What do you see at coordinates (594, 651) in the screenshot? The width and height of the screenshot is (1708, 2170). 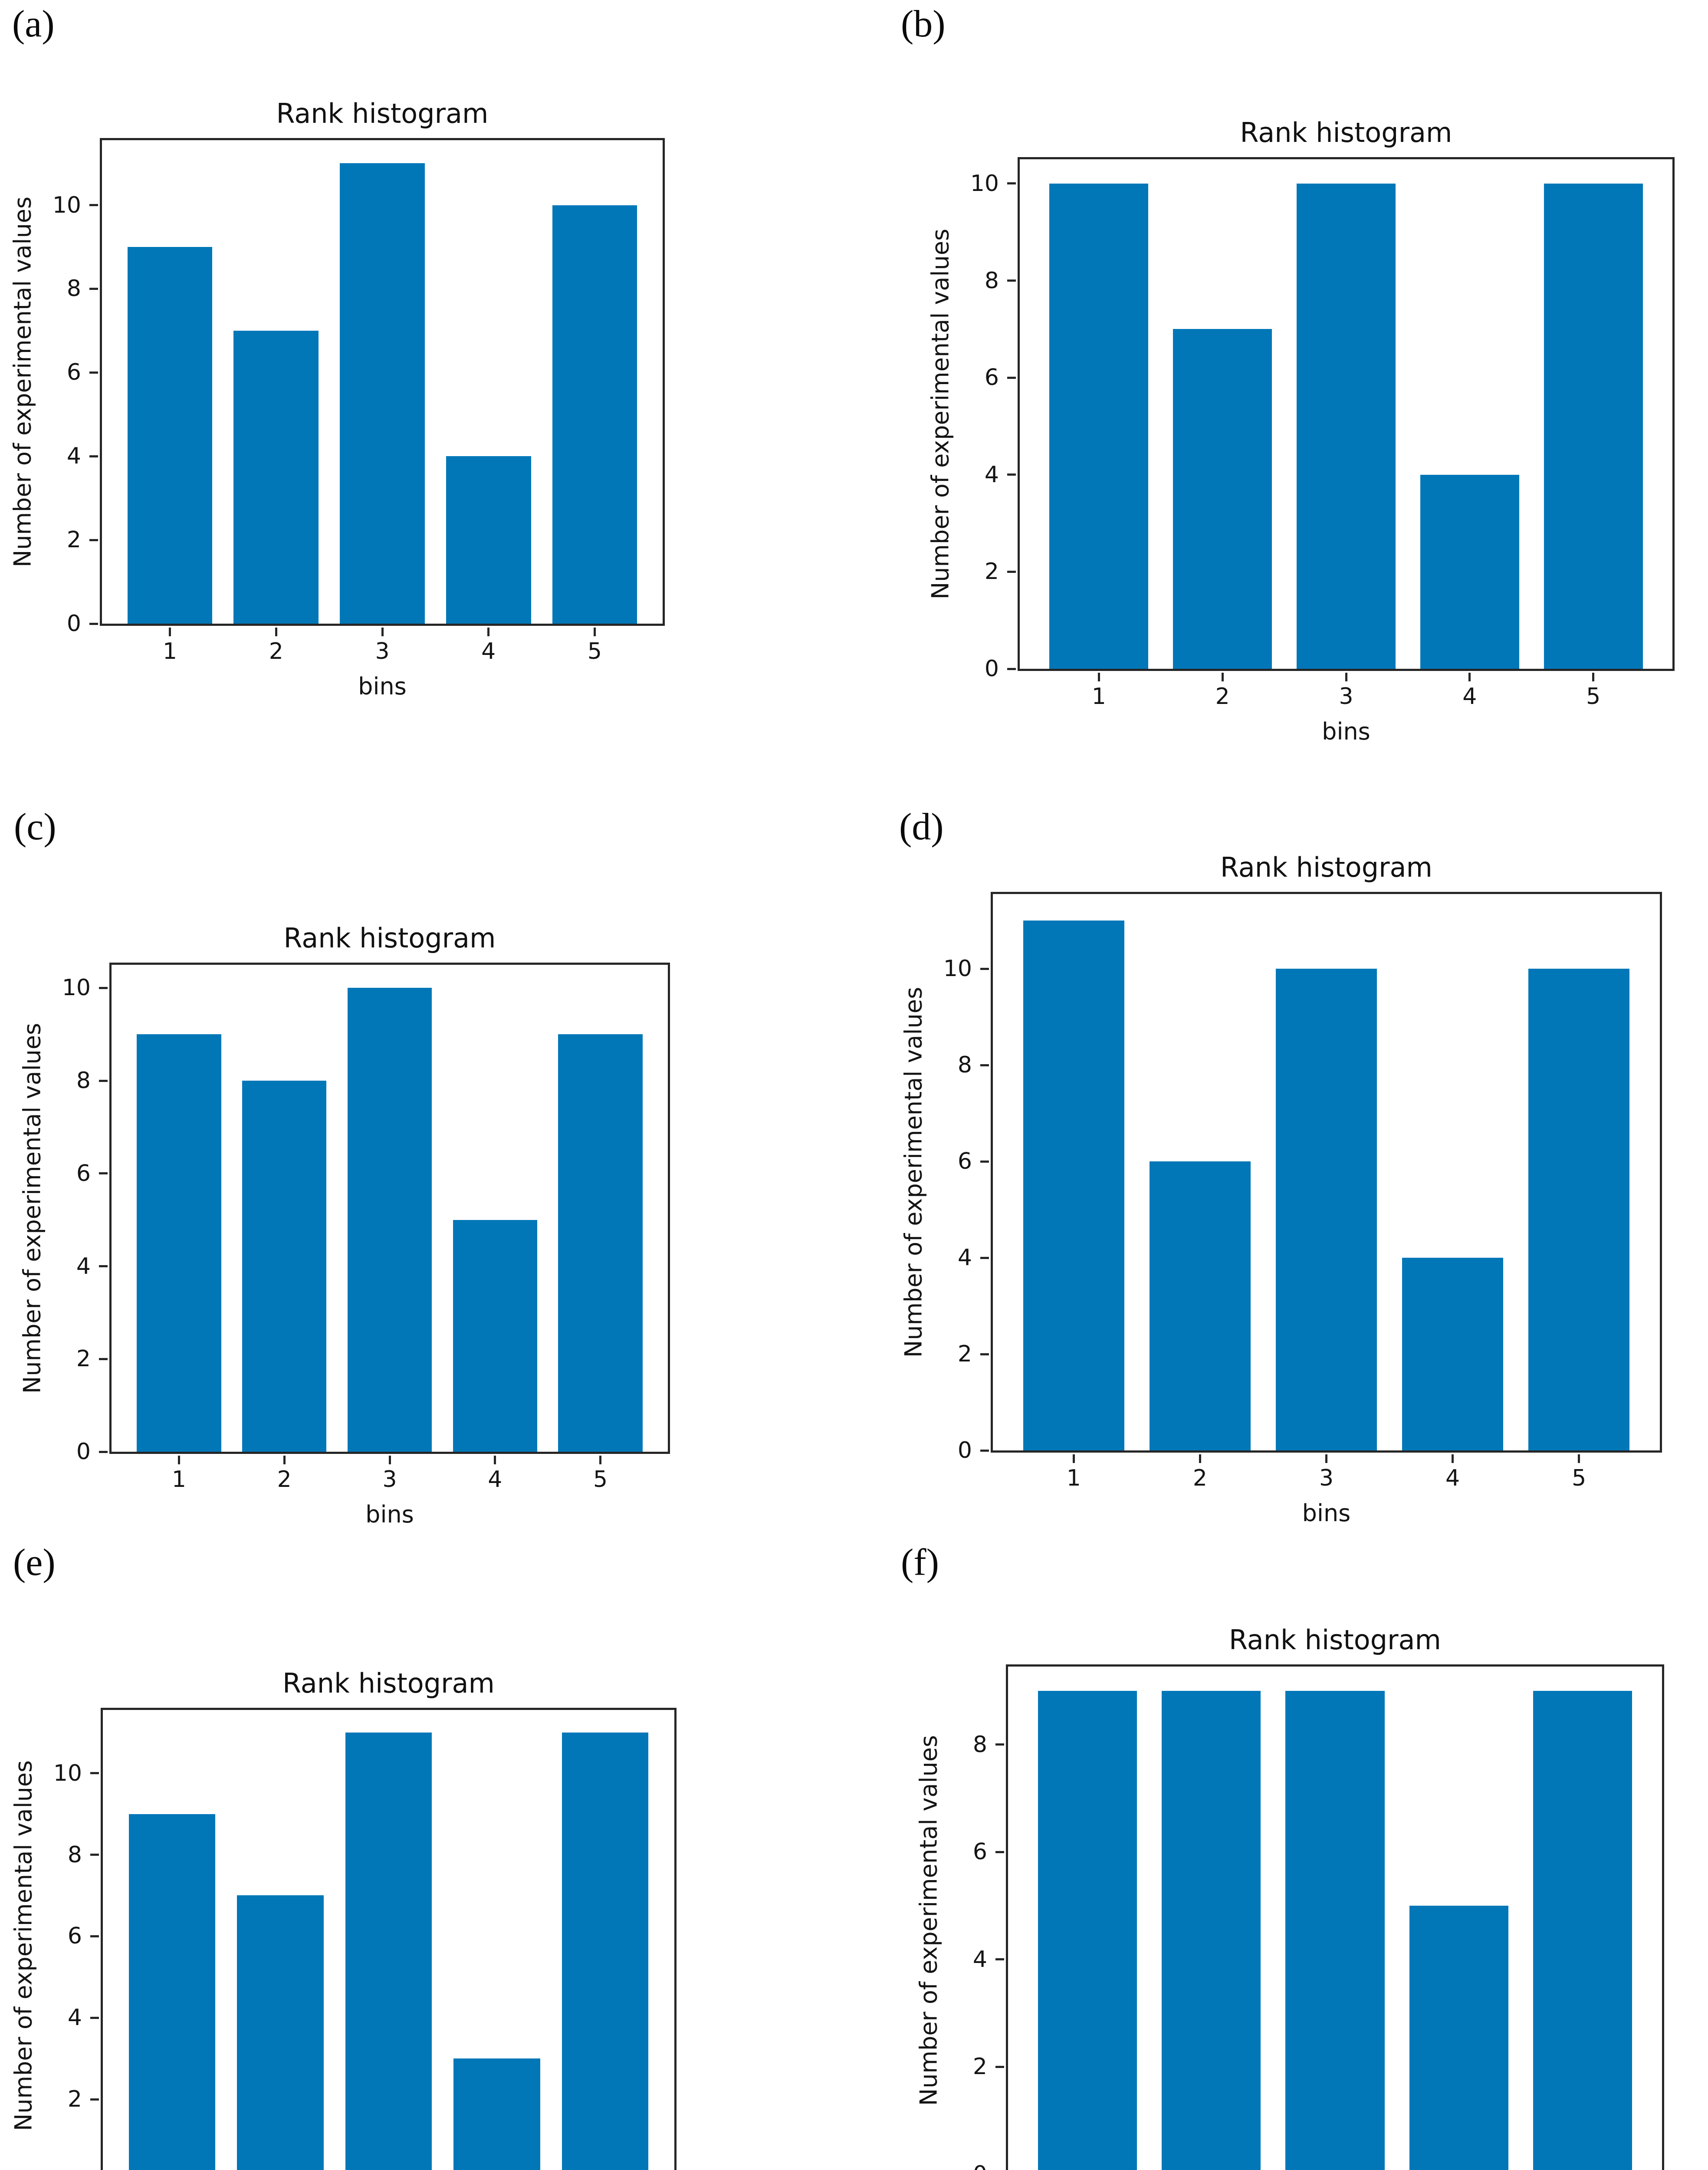 I see `x-tick-label: 5` at bounding box center [594, 651].